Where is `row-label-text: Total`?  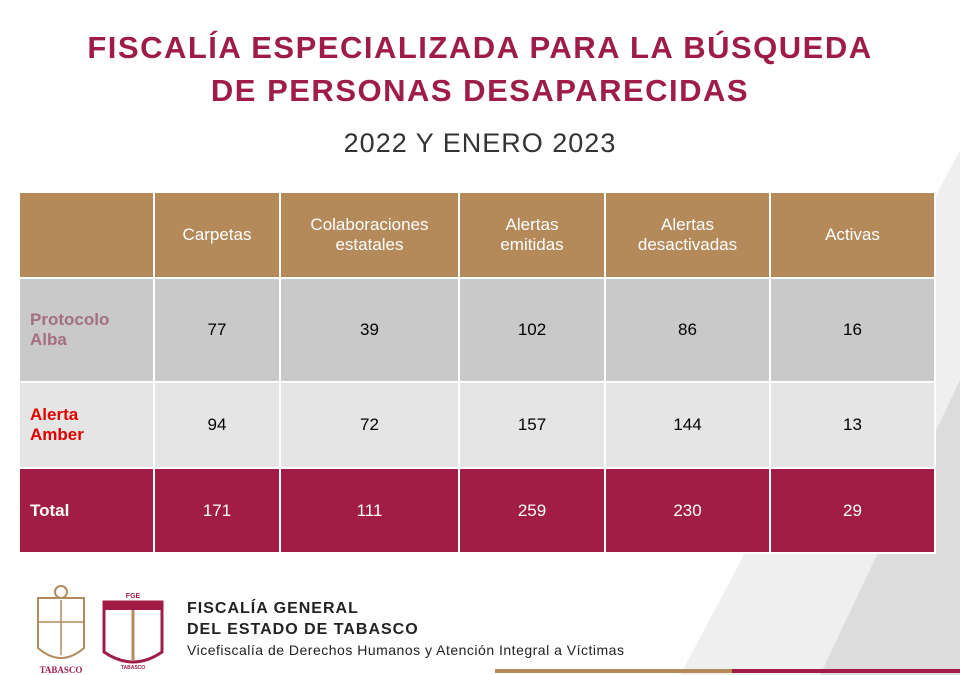 row-label-text: Total is located at coordinates (50, 510).